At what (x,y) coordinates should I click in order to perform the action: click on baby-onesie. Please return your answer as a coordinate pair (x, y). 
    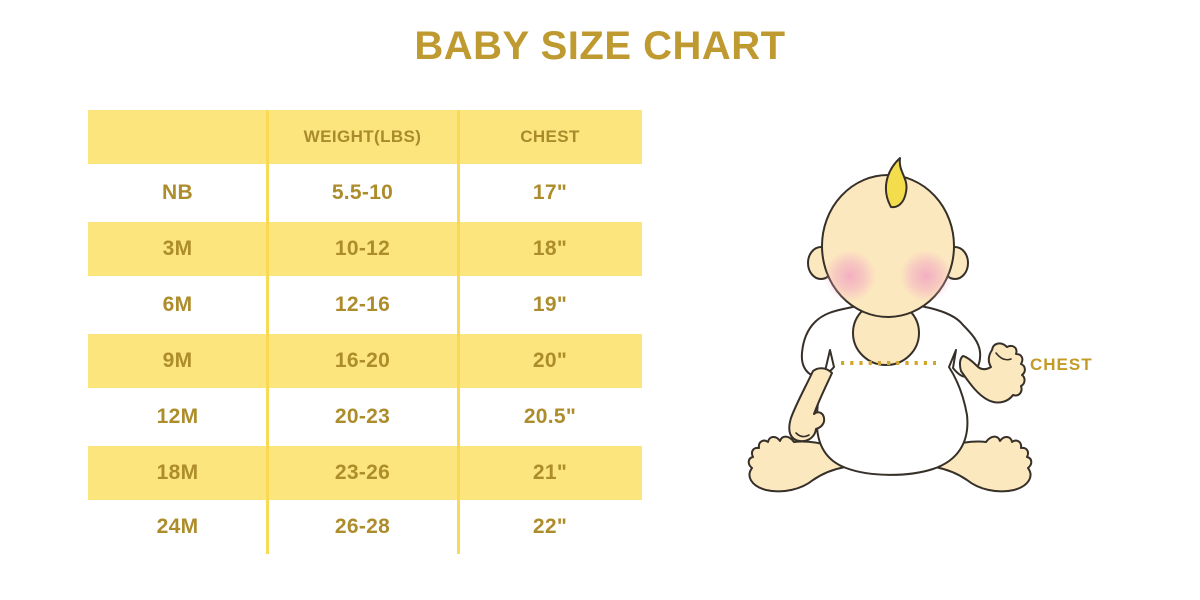
    Looking at the image, I should click on (891, 389).